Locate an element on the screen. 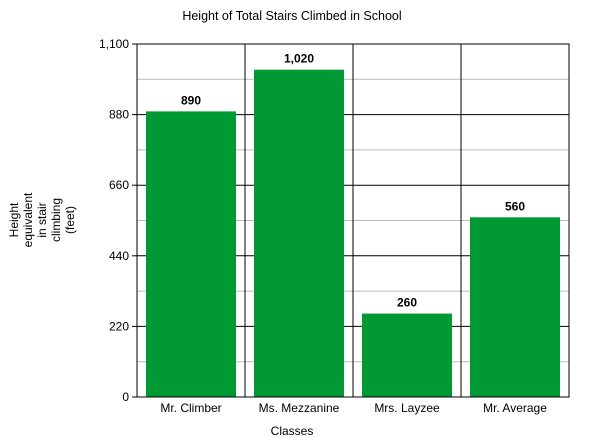 Image resolution: width=594 pixels, height=438 pixels. x-tick-label: Mr. Average is located at coordinates (515, 408).